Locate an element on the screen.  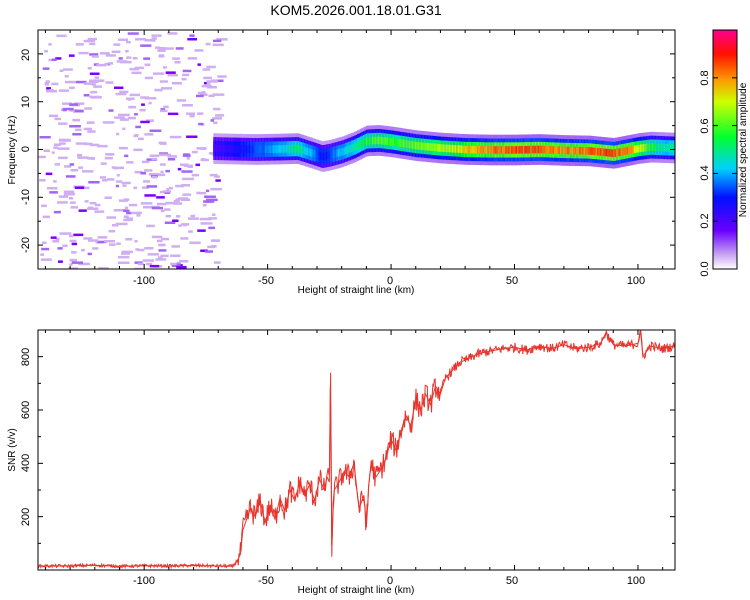
colorbar-gradient is located at coordinates (725, 149).